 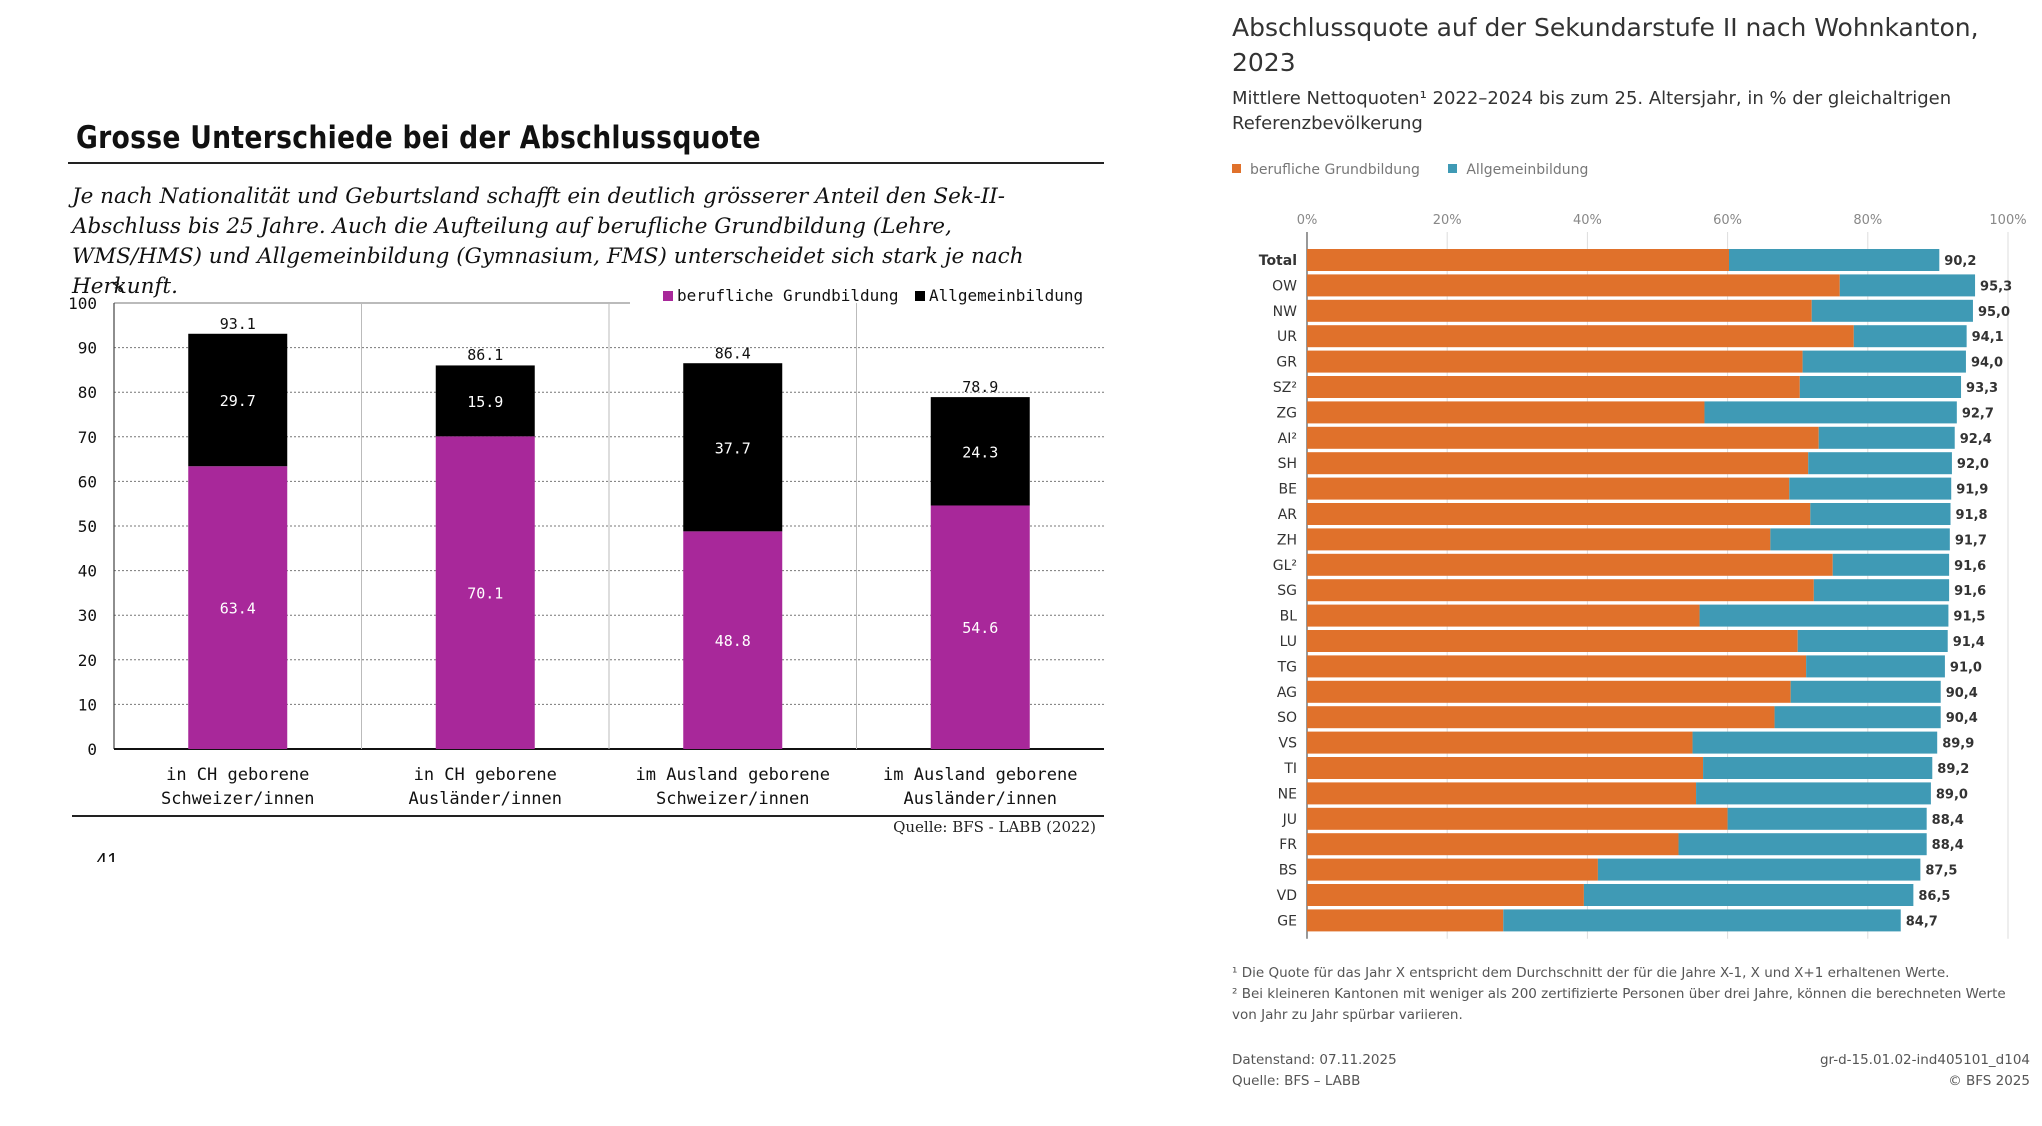 What do you see at coordinates (1287, 667) in the screenshot?
I see `category-label: TG` at bounding box center [1287, 667].